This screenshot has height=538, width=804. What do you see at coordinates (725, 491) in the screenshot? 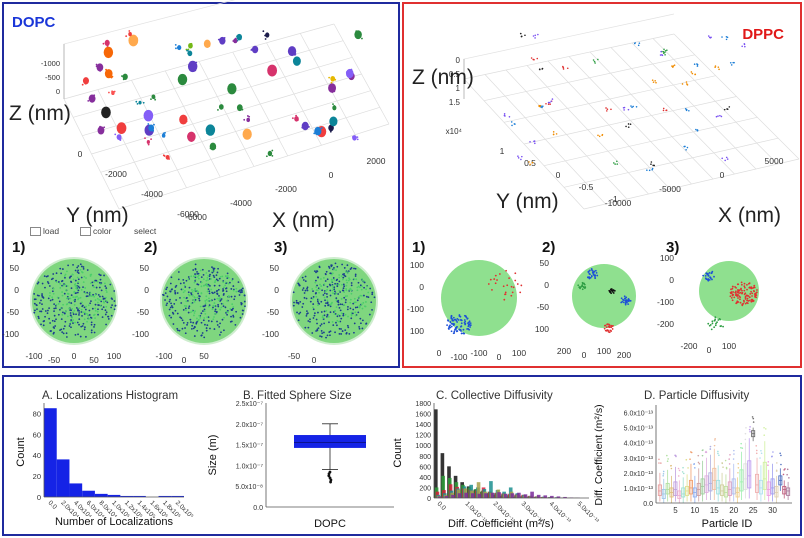
I see `particle-box` at bounding box center [725, 491].